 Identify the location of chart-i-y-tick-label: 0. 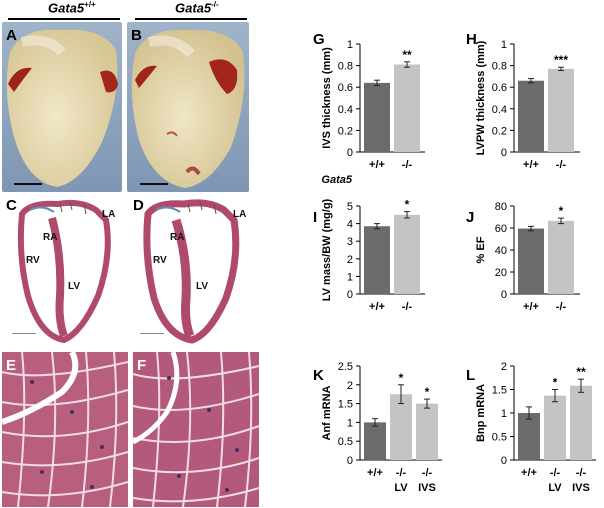
(350, 295).